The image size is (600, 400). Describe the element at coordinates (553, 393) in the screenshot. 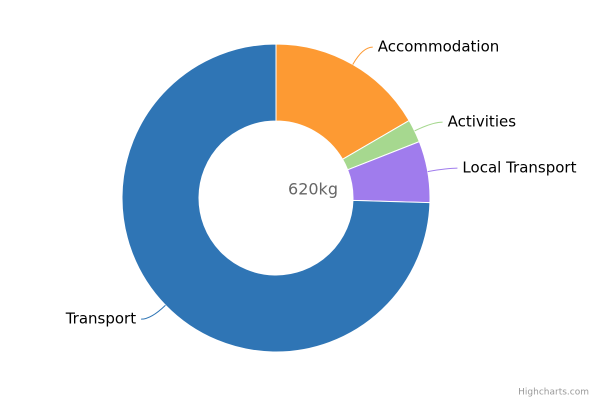

I see `credits: Highcharts.com` at that location.